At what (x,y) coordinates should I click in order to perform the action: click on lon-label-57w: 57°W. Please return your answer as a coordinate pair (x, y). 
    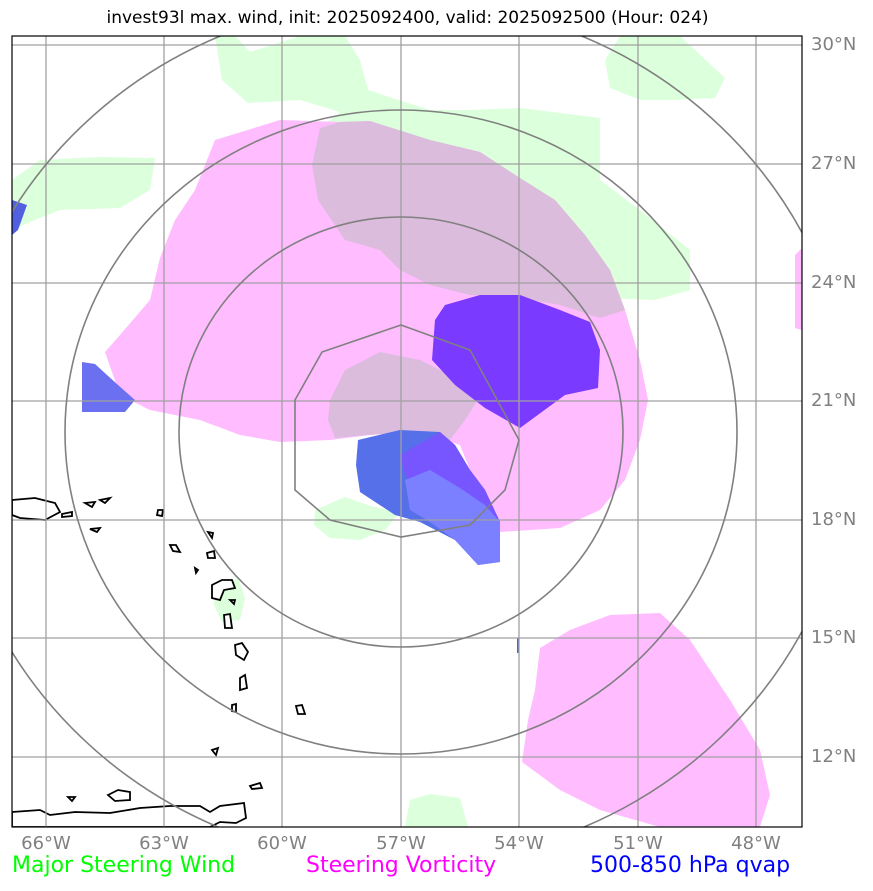
    Looking at the image, I should click on (401, 843).